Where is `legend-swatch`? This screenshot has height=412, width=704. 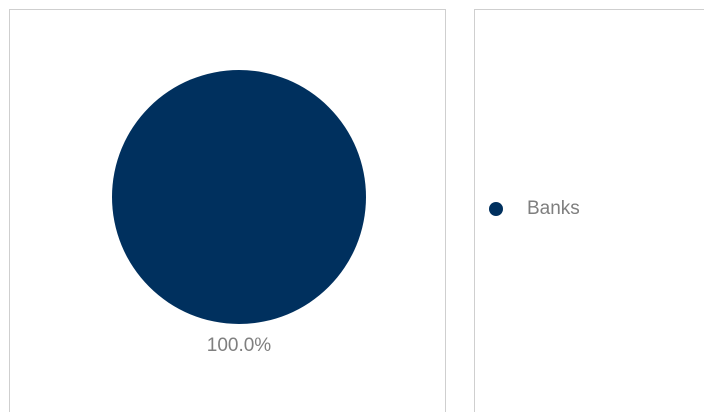 legend-swatch is located at coordinates (496, 209).